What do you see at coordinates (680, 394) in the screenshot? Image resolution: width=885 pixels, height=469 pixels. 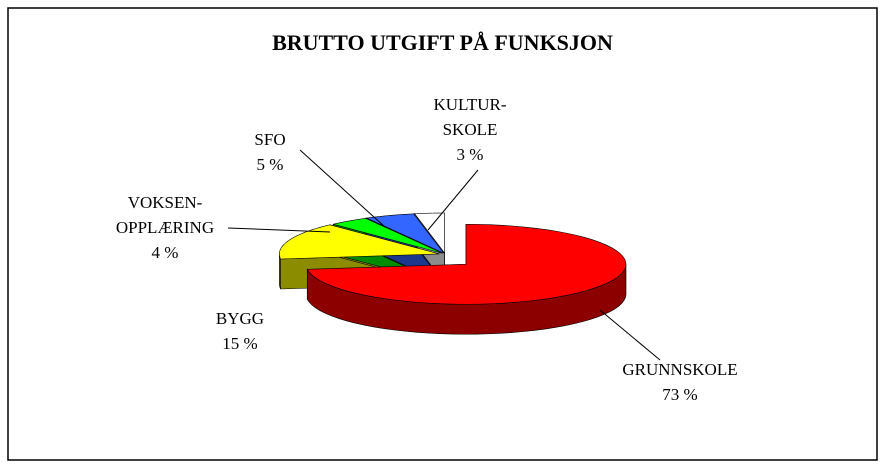 I see `slice-value-label: 73 %` at bounding box center [680, 394].